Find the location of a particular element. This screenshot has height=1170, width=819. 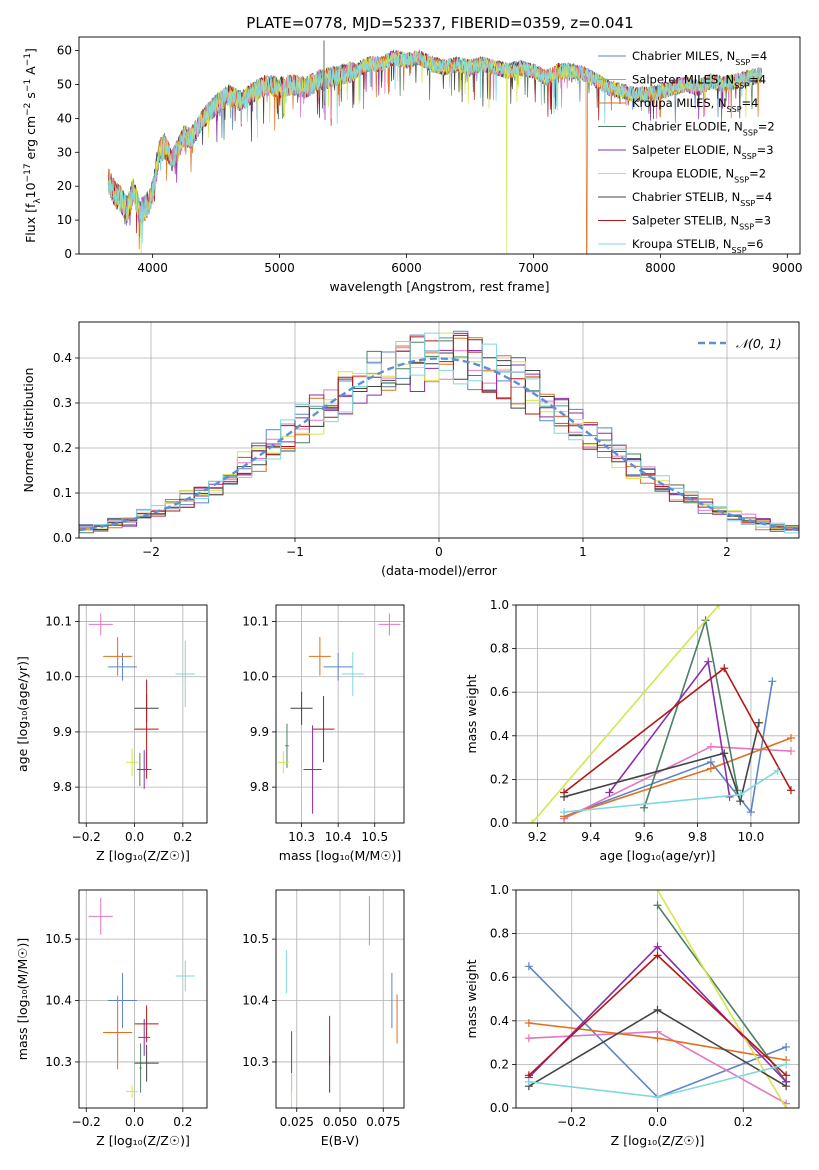

mass-vs-ebv-chart: 0.025 0.050 0.075 10.3 10.4 10.5 E(B-V) is located at coordinates (323, 1018).